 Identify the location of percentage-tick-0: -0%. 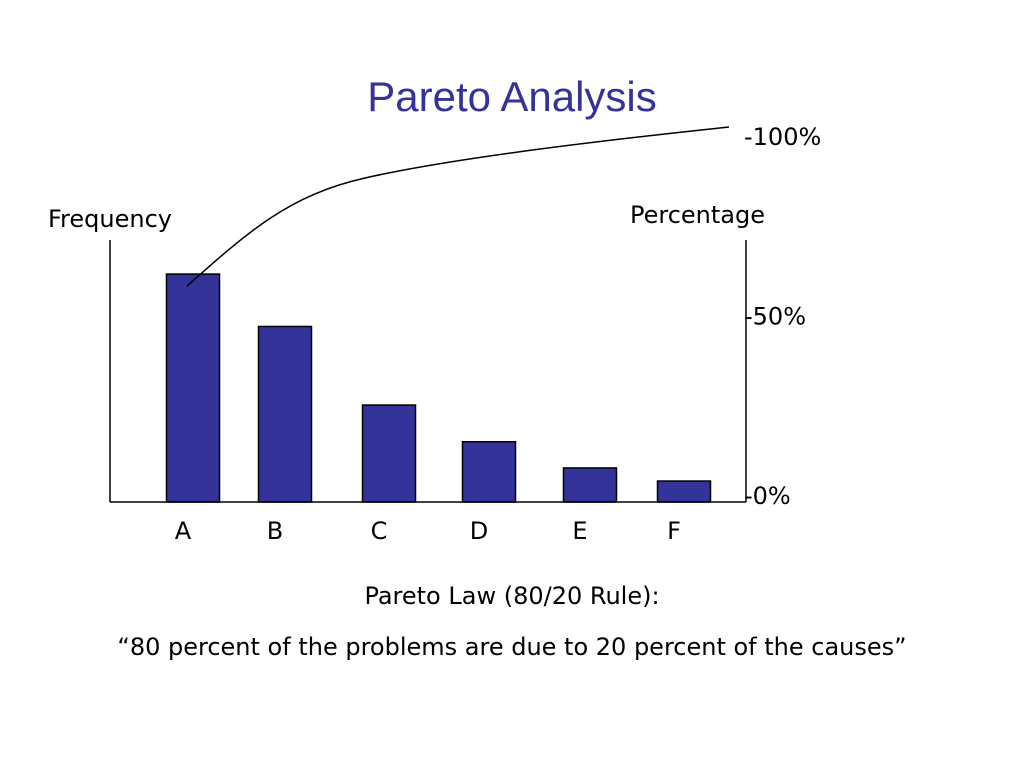
(767, 496).